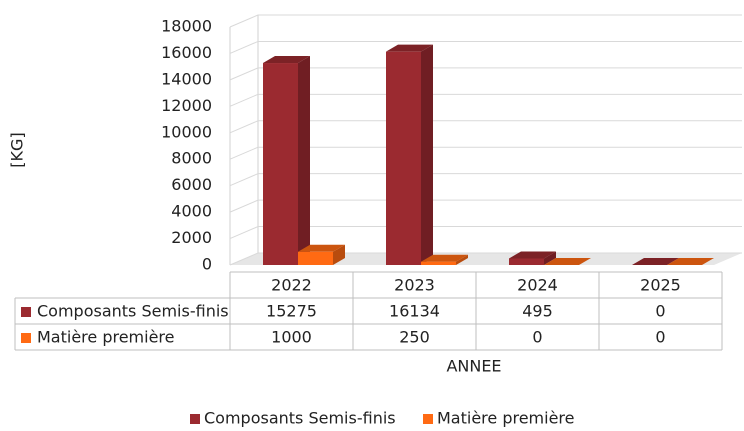 Image resolution: width=744 pixels, height=431 pixels. What do you see at coordinates (191, 237) in the screenshot?
I see `y-tick-label: 2000` at bounding box center [191, 237].